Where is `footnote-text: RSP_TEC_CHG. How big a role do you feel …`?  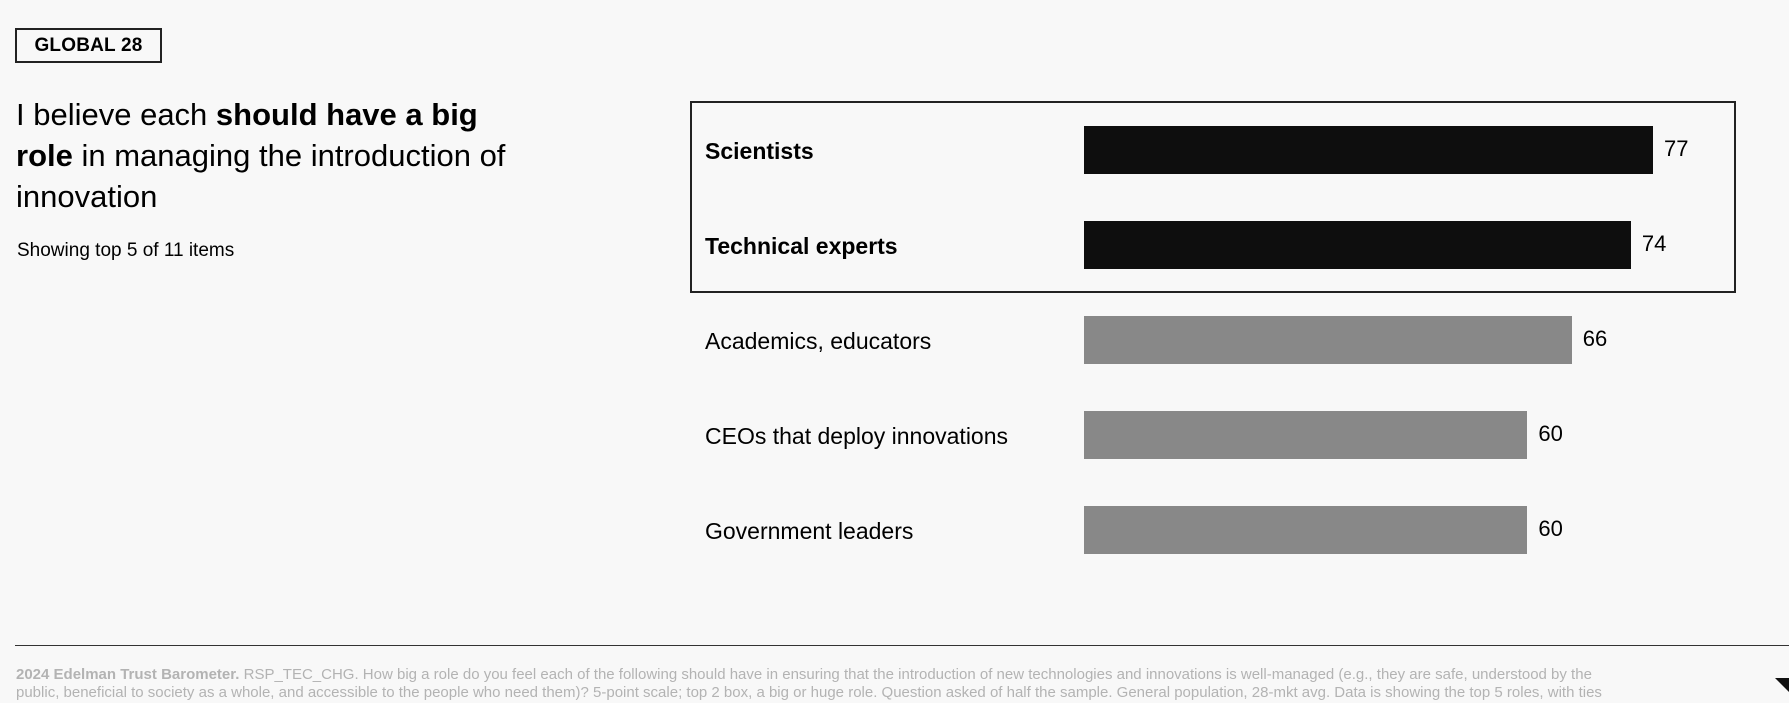 footnote-text: RSP_TEC_CHG. How big a role do you feel … is located at coordinates (809, 684).